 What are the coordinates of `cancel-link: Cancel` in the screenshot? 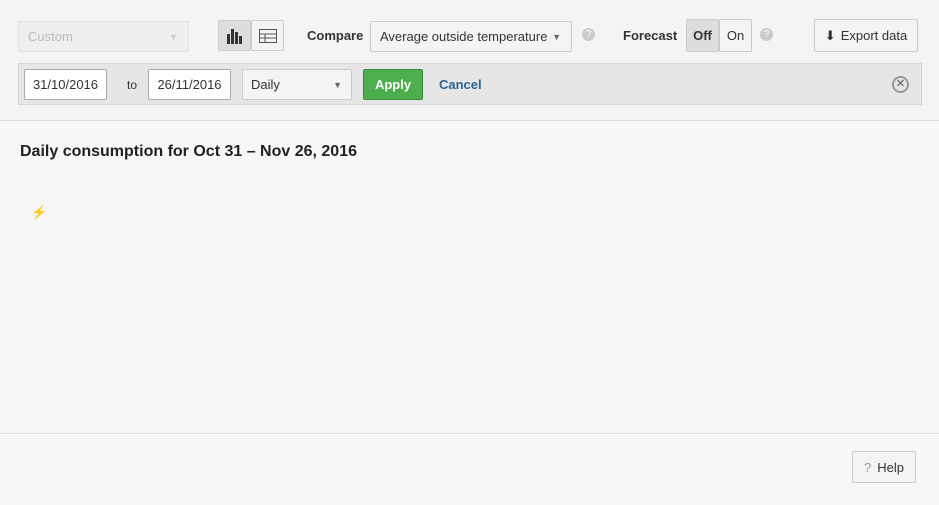 It's located at (460, 84).